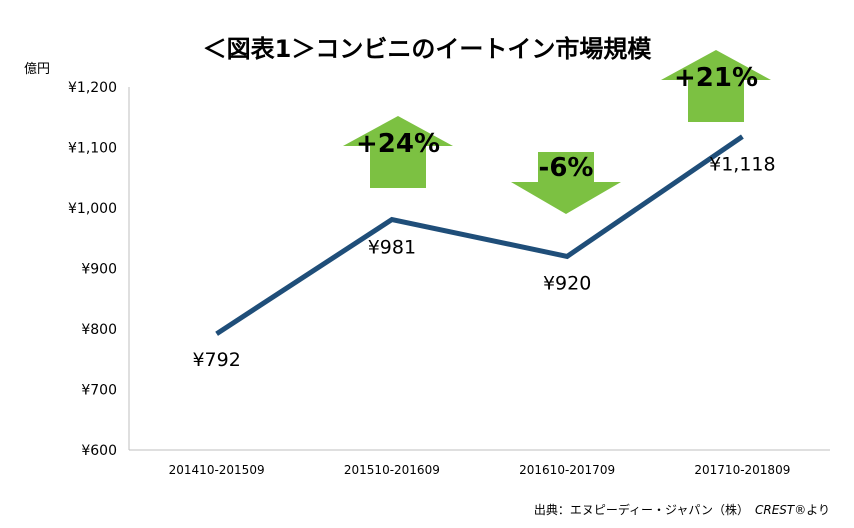  What do you see at coordinates (398, 144) in the screenshot?
I see `change-label-0: +24%` at bounding box center [398, 144].